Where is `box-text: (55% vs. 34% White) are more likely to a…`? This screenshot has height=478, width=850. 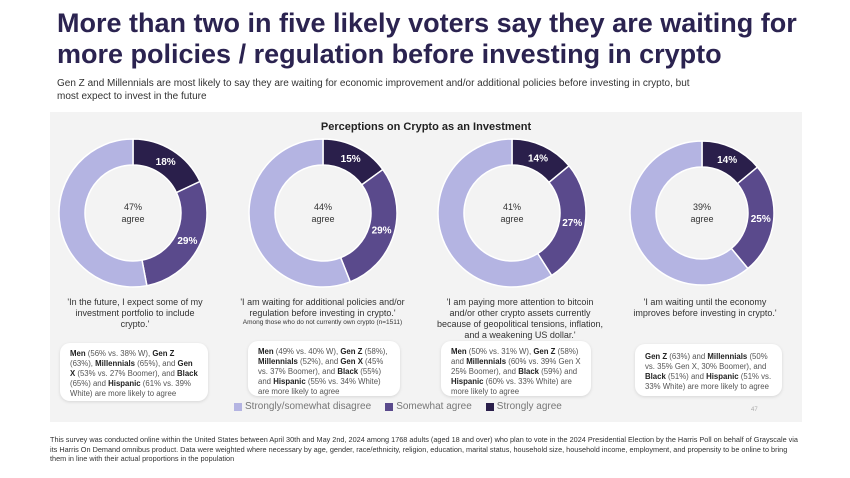
box-text: (55% vs. 34% White) are more likely to a… is located at coordinates (319, 386).